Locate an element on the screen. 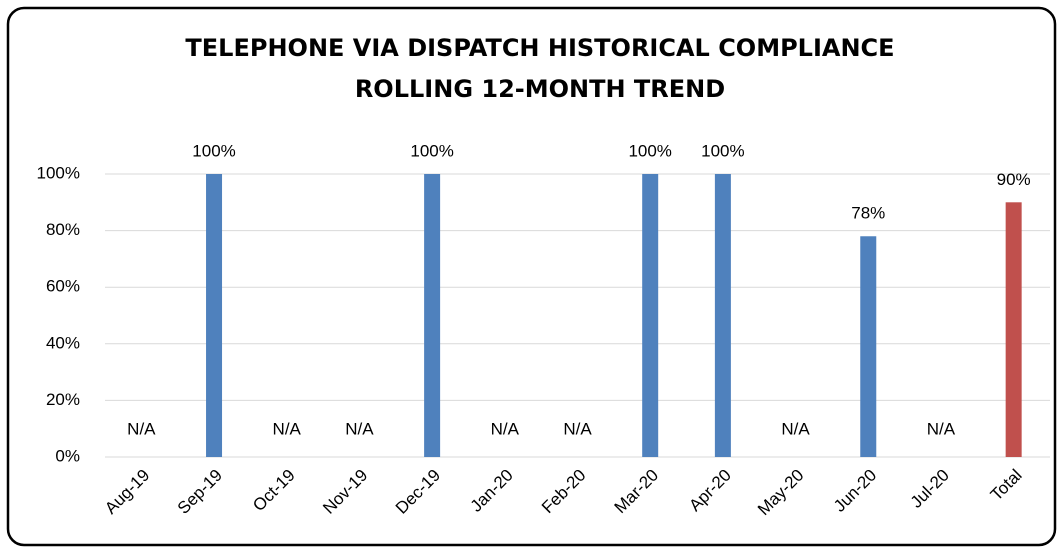  y-tick-label: 20% is located at coordinates (63, 399).